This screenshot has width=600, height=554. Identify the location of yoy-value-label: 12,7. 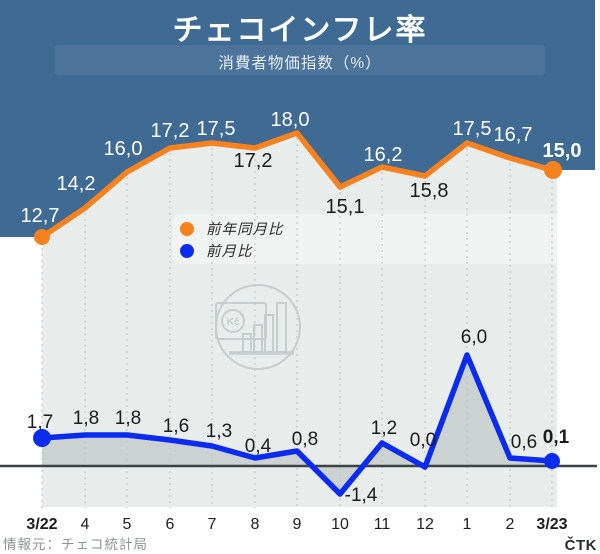
(40, 216).